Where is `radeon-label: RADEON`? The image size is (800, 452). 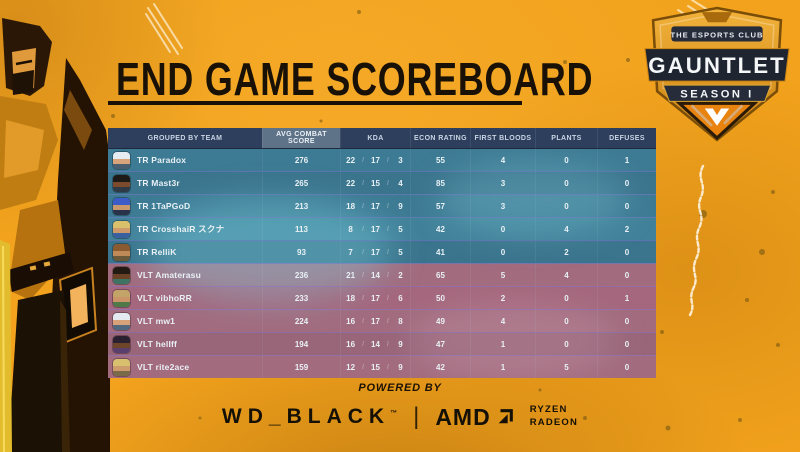 radeon-label: RADEON is located at coordinates (554, 422).